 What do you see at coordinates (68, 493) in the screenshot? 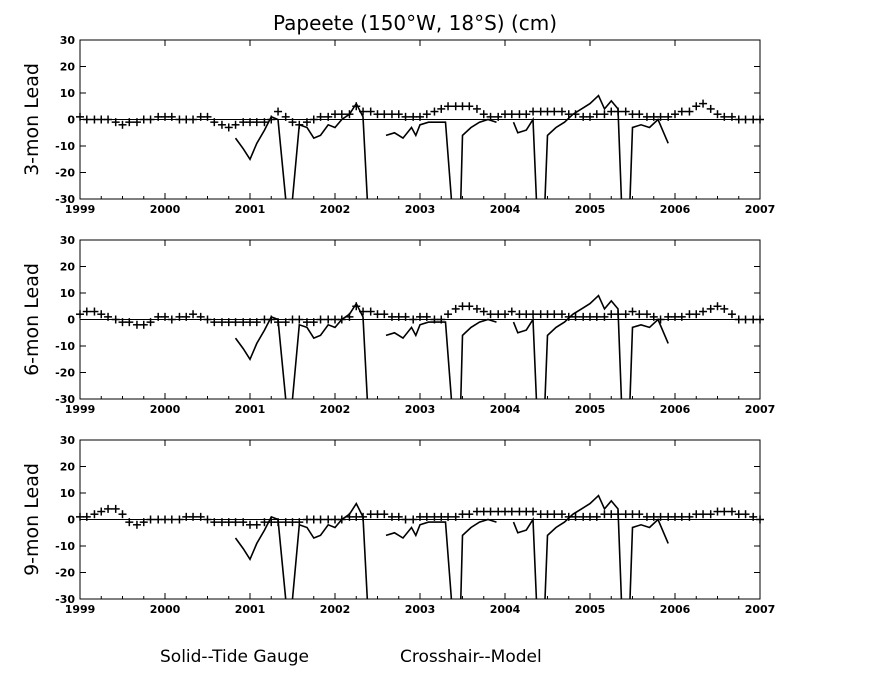
I see `y-tick-label: 10` at bounding box center [68, 493].